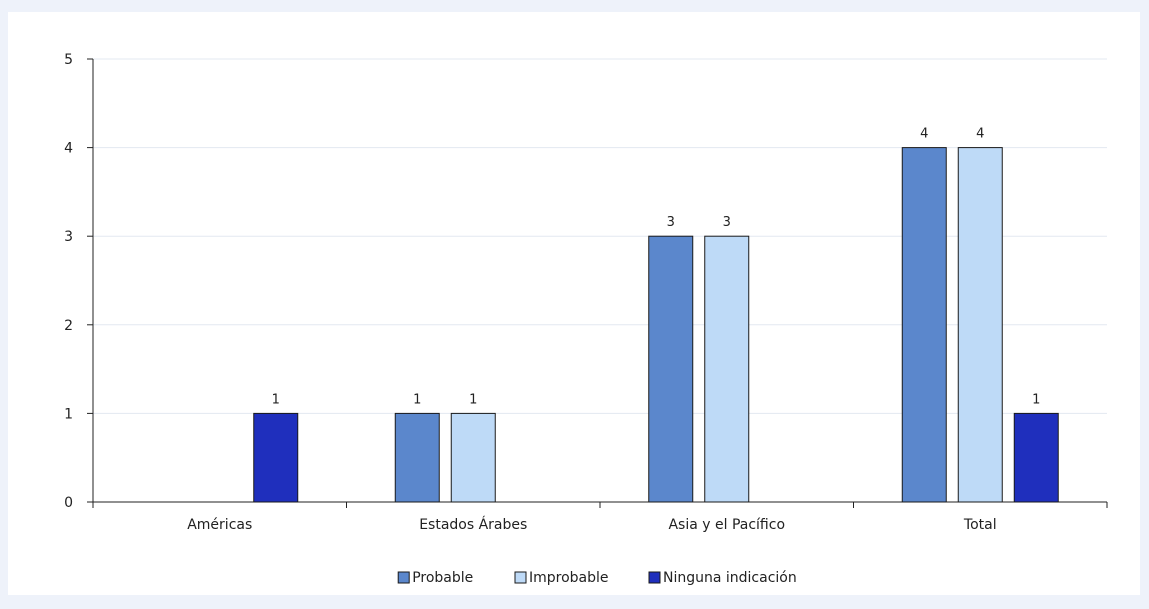 The height and width of the screenshot is (609, 1149). What do you see at coordinates (569, 578) in the screenshot?
I see `legend-label-1: Improbable` at bounding box center [569, 578].